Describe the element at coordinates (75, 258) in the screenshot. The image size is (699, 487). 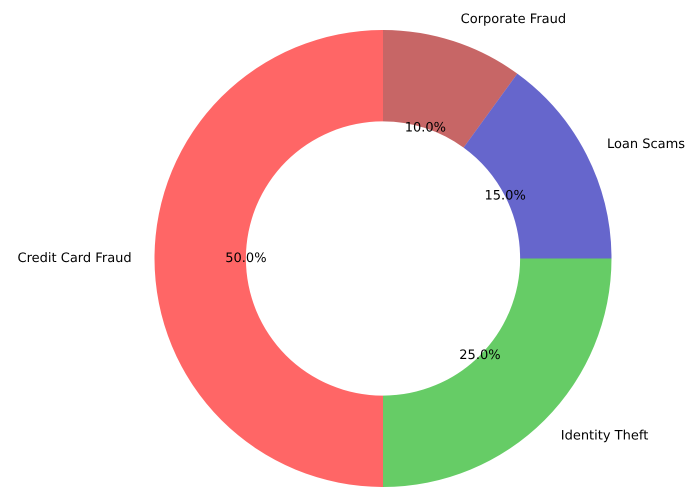
I see `slice-label: Credit Card Fraud` at that location.